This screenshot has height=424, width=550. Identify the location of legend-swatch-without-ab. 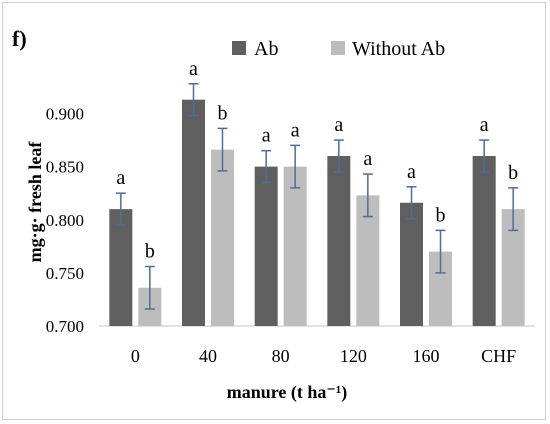
(338, 48).